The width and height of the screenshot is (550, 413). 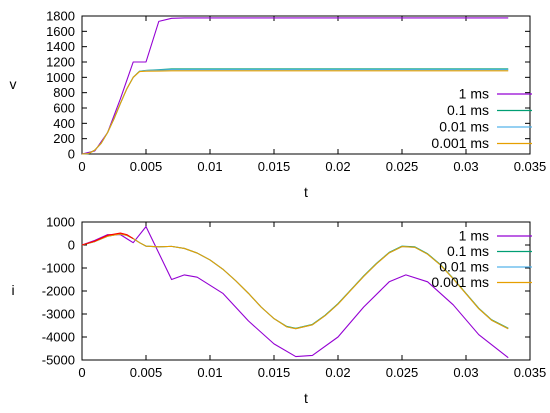 What do you see at coordinates (530, 166) in the screenshot?
I see `top-x-tick-label: 0.035` at bounding box center [530, 166].